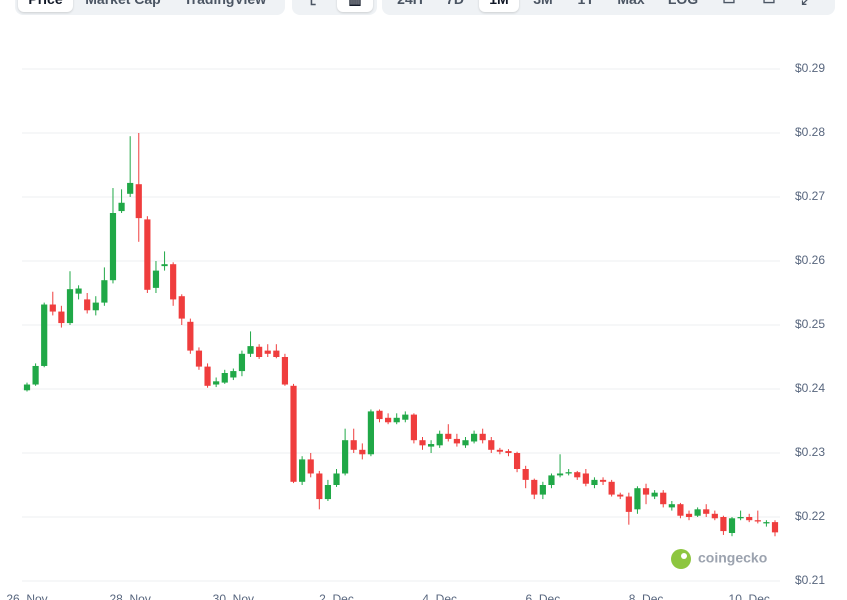 The width and height of the screenshot is (847, 600). What do you see at coordinates (608, 7) in the screenshot?
I see `range-tabs: 24H 7D 1M 3M 1Y Max LOG ▭ ▭ ⤢` at bounding box center [608, 7].